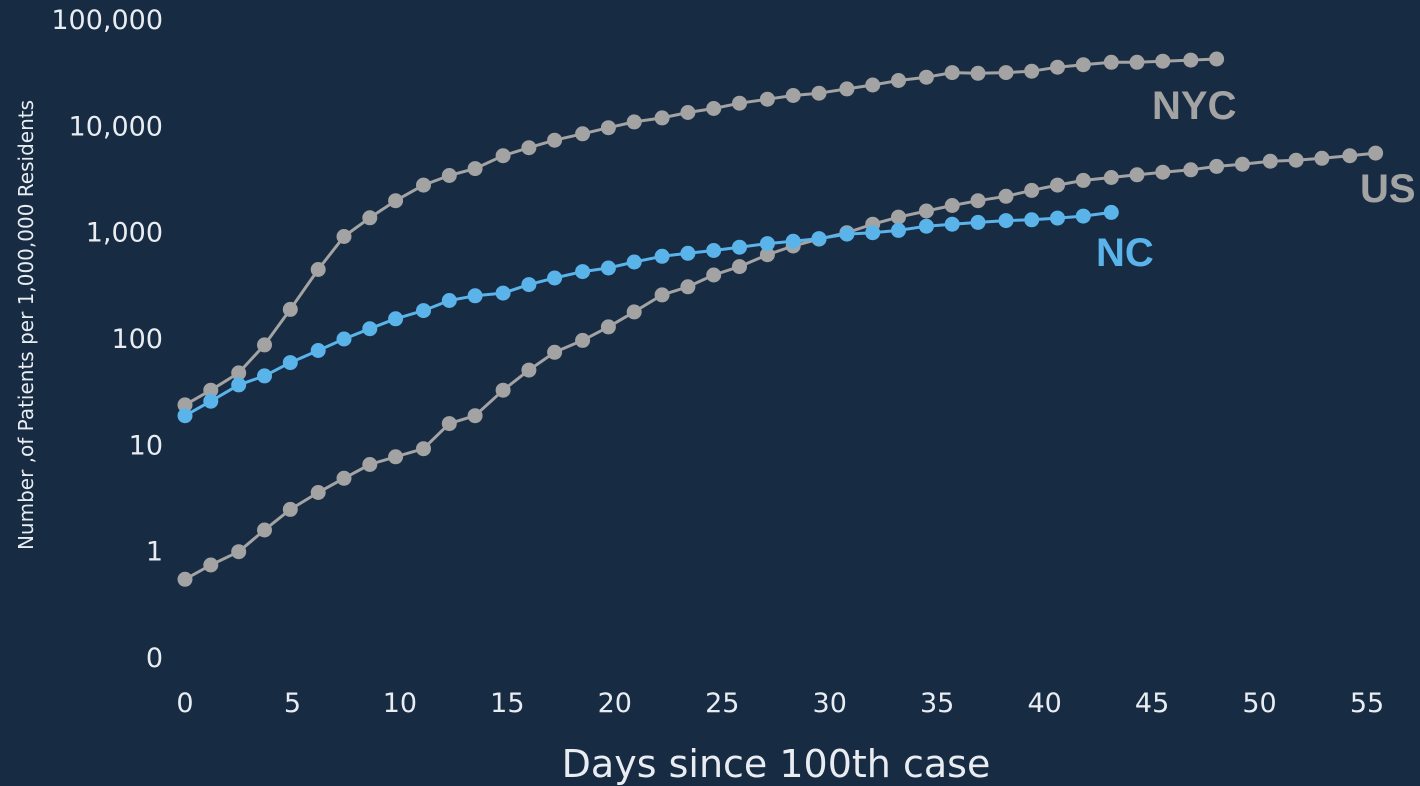 The height and width of the screenshot is (786, 1420). Describe the element at coordinates (1259, 703) in the screenshot. I see `x-tick-label: 50` at that location.